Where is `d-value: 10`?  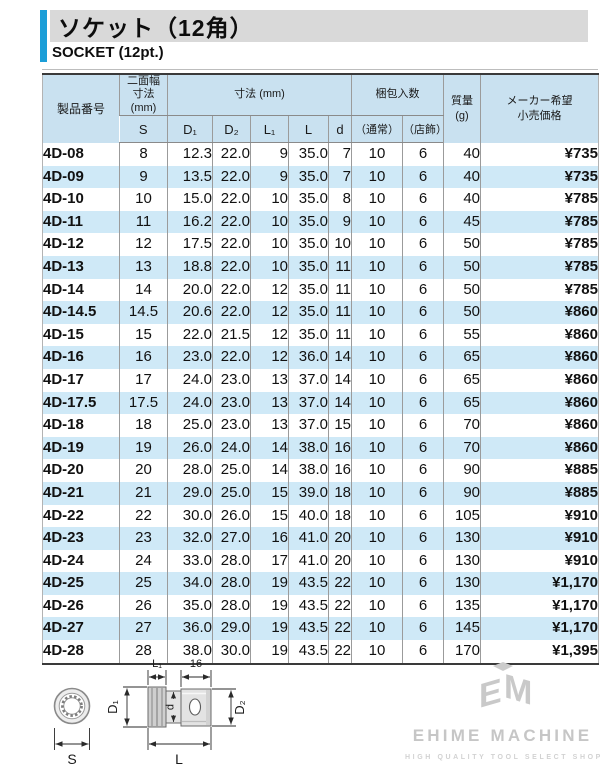 d-value: 10 is located at coordinates (340, 244).